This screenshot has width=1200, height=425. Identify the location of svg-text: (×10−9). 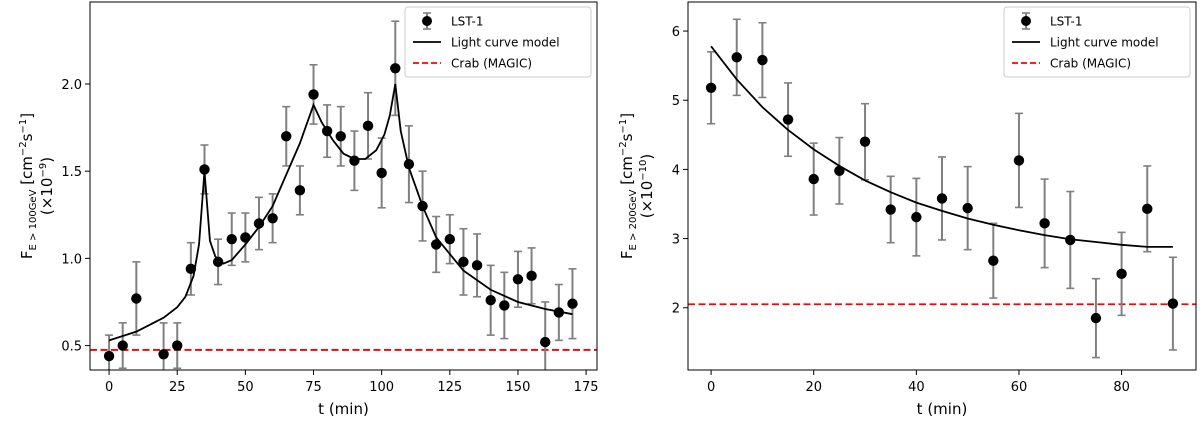
(47, 186).